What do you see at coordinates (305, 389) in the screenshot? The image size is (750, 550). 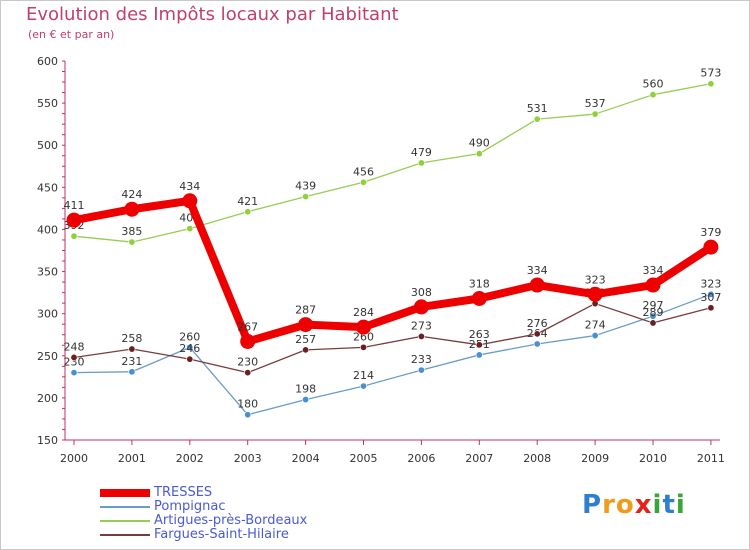 I see `data-label: 198` at bounding box center [305, 389].